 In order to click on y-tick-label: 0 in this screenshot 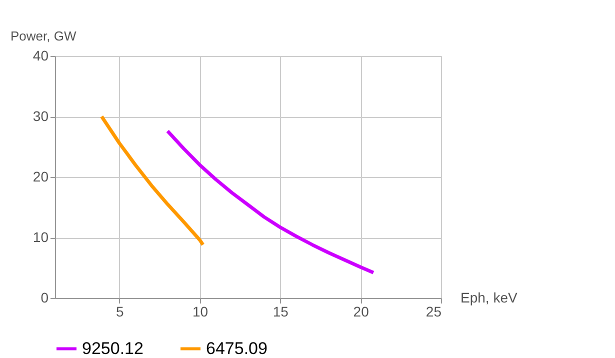, I will do `click(44, 298)`.